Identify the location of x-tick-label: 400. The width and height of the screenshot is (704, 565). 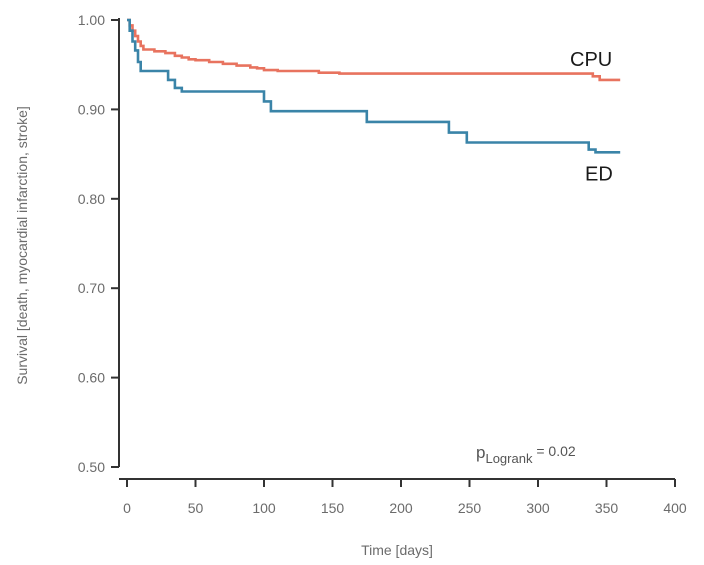
(675, 508).